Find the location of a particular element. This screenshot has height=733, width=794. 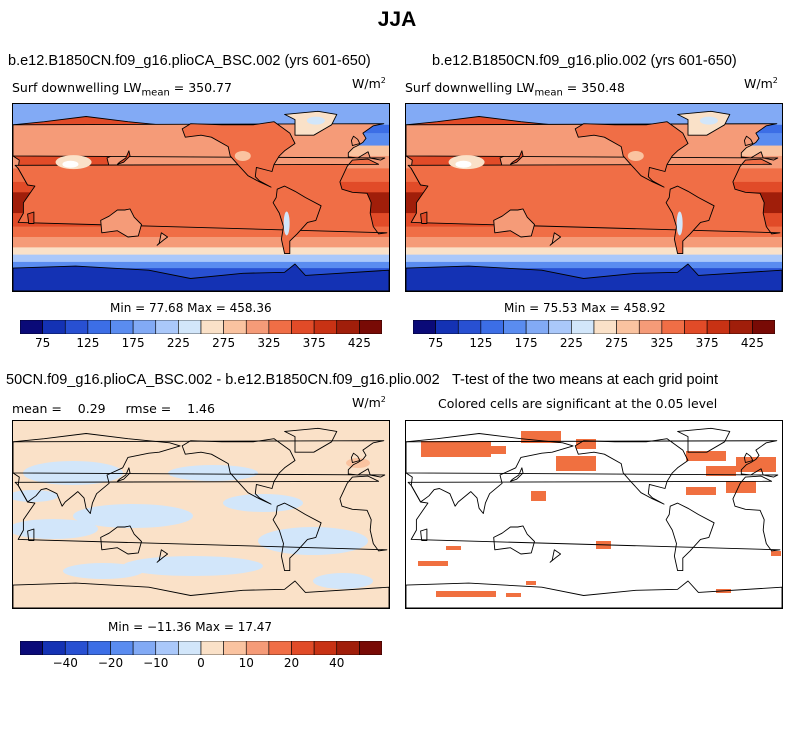

coastline-asia is located at coordinates (490, 473).